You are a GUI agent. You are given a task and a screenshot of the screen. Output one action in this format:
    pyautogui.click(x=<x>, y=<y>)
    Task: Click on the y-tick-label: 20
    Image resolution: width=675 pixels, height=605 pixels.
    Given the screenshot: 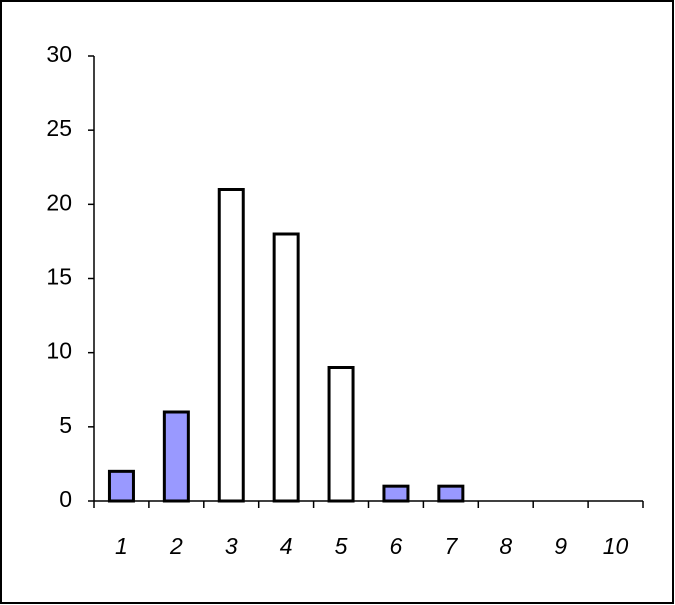 What is the action you would take?
    pyautogui.click(x=59, y=202)
    